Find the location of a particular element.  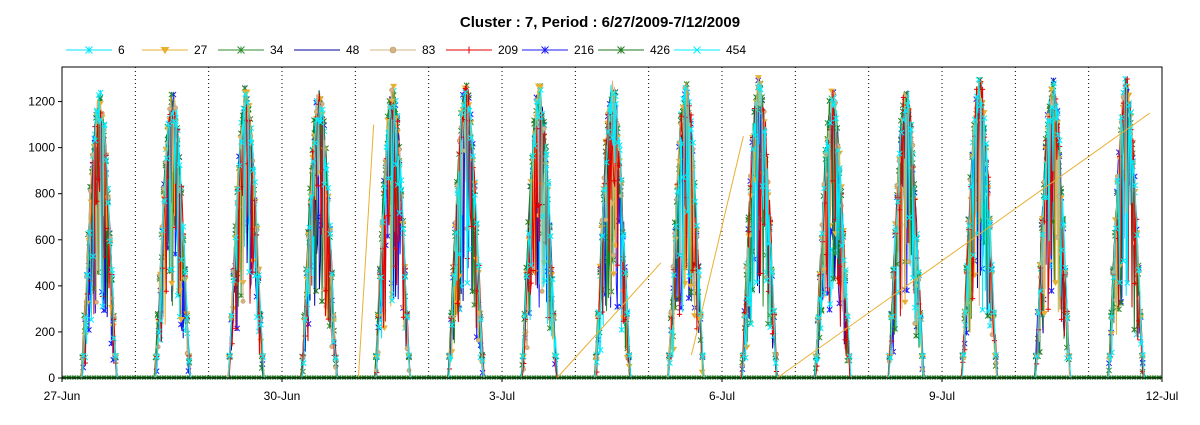

x-tick-label: 12-Jul is located at coordinates (1162, 396).